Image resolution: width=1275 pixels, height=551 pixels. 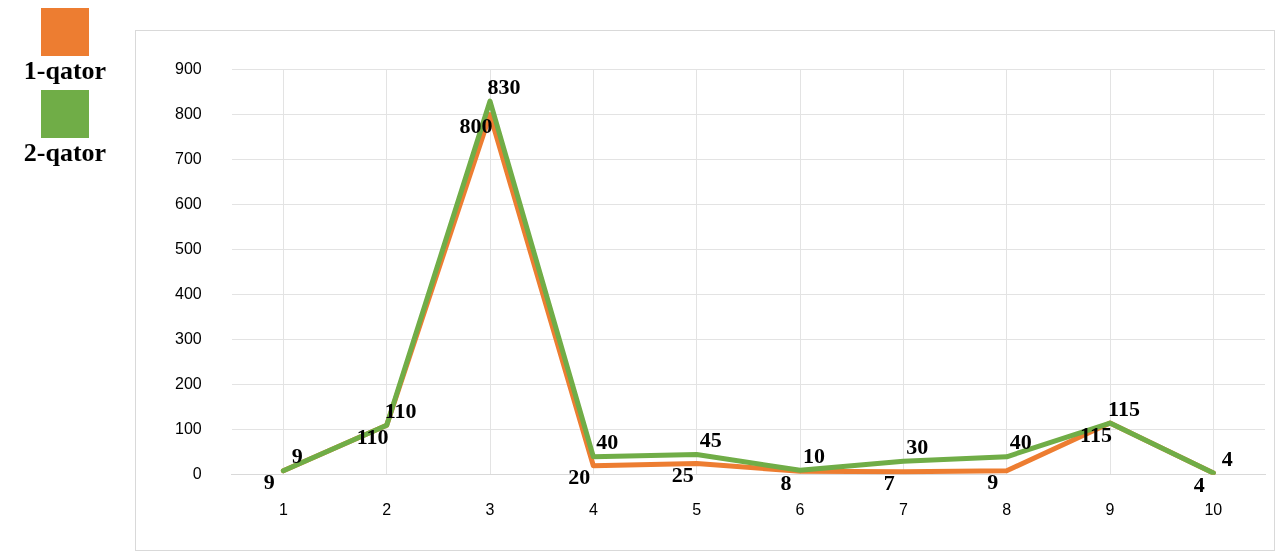 What do you see at coordinates (65, 153) in the screenshot?
I see `legend-label: 2-qator` at bounding box center [65, 153].